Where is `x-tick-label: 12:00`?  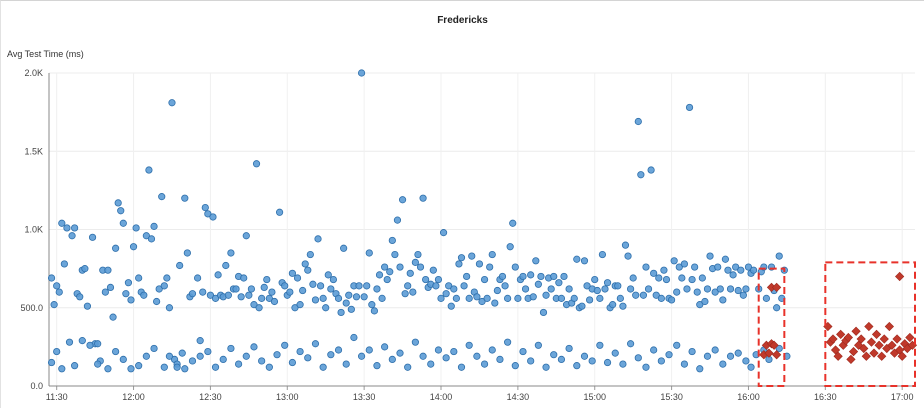 x-tick-label: 12:00 is located at coordinates (133, 397).